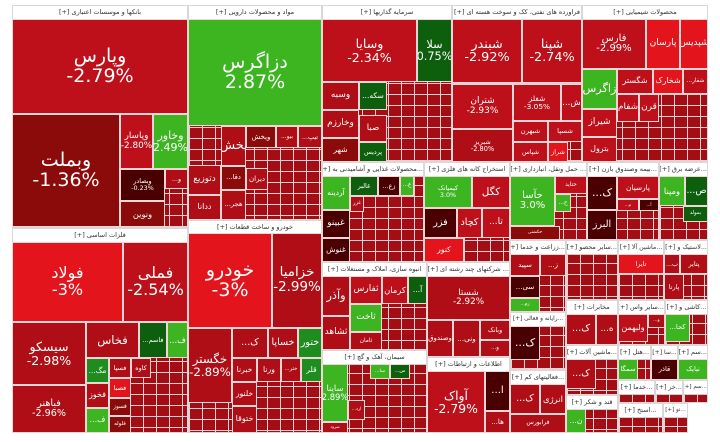  I want to click on stock-tile: فملی -2.54%, so click(155, 282).